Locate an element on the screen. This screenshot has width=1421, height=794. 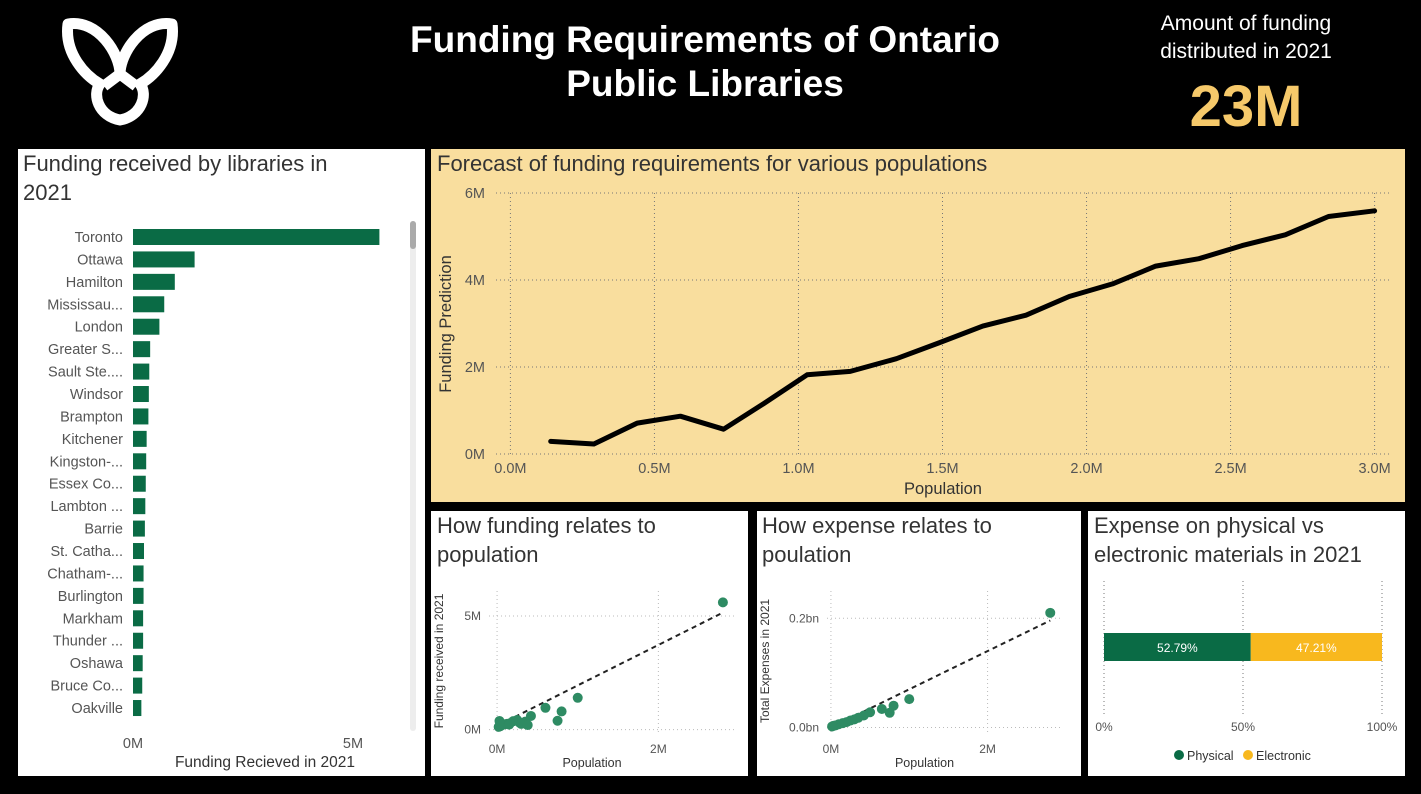
forecast-x-tick-label: 0.0M is located at coordinates (510, 469).